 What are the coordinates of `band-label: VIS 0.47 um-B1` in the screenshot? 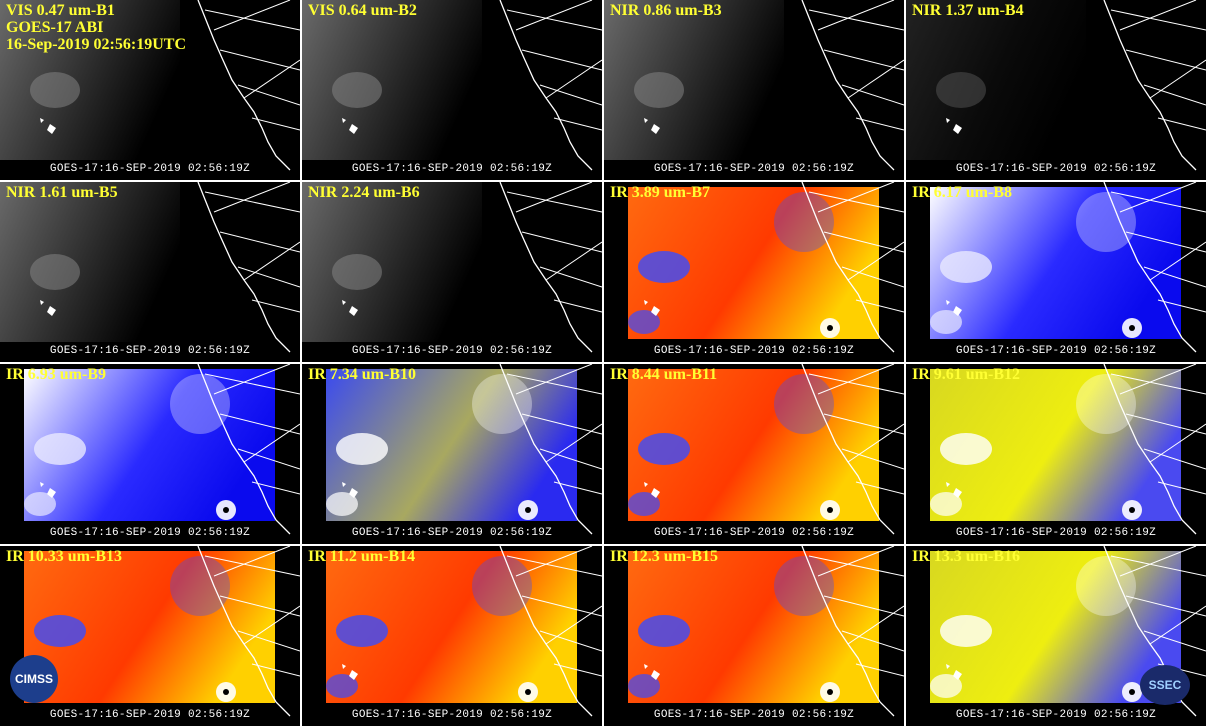 It's located at (60, 10).